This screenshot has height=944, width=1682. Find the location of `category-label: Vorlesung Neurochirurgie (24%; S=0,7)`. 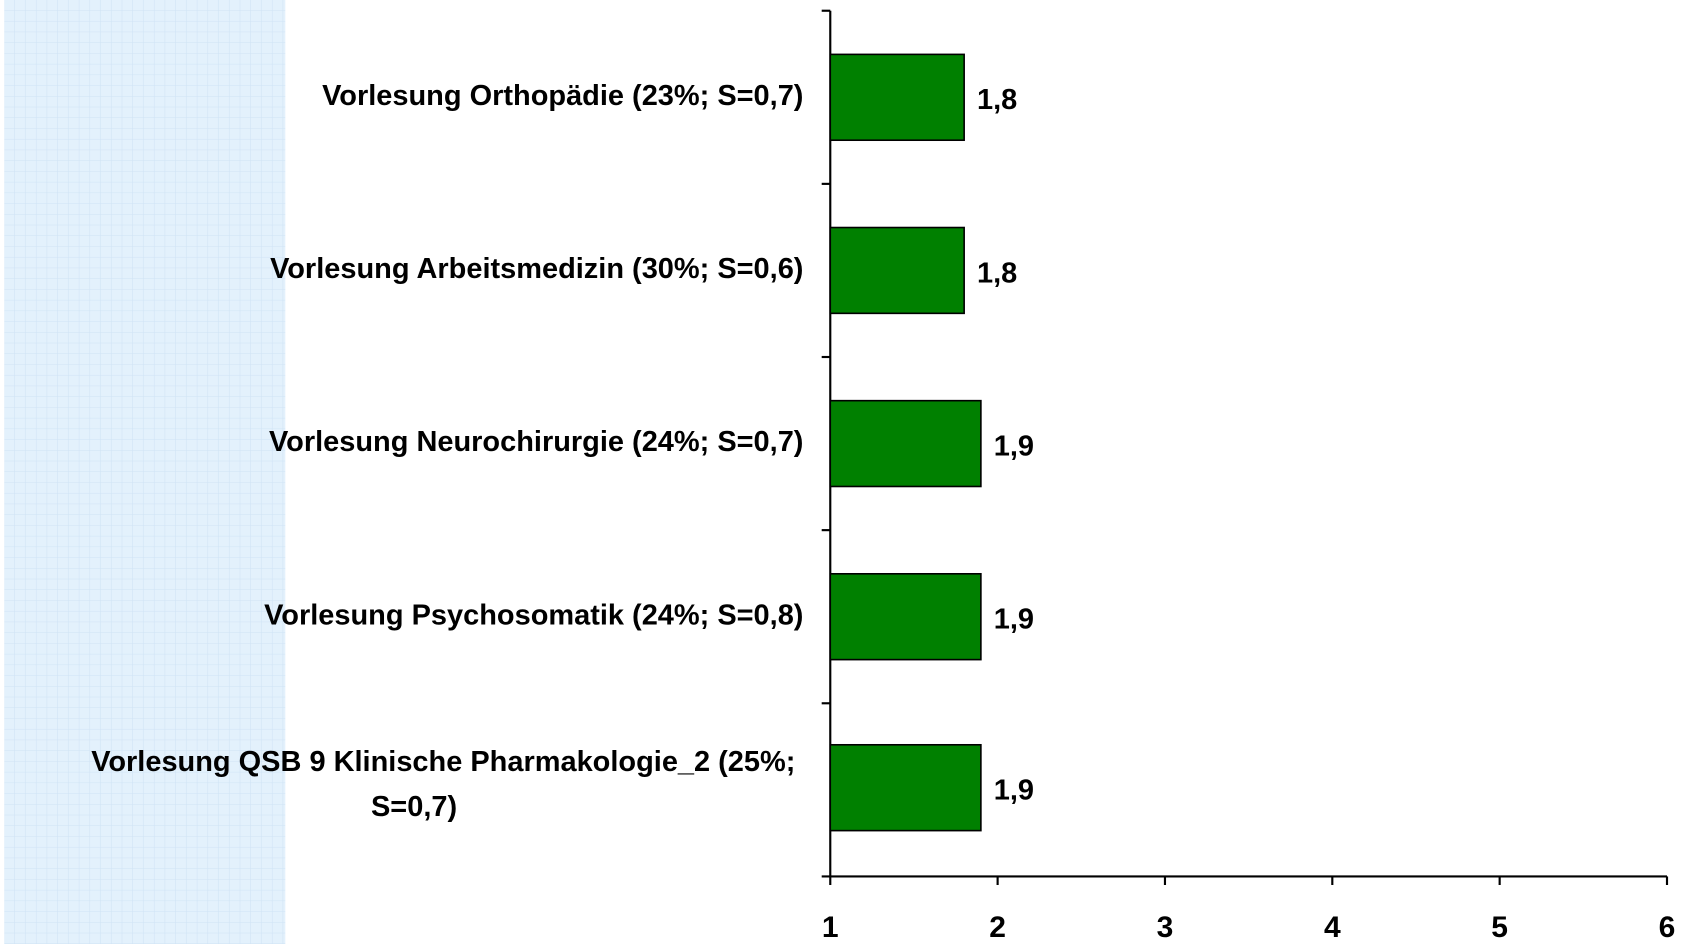

category-label: Vorlesung Neurochirurgie (24%; S=0,7) is located at coordinates (536, 442).